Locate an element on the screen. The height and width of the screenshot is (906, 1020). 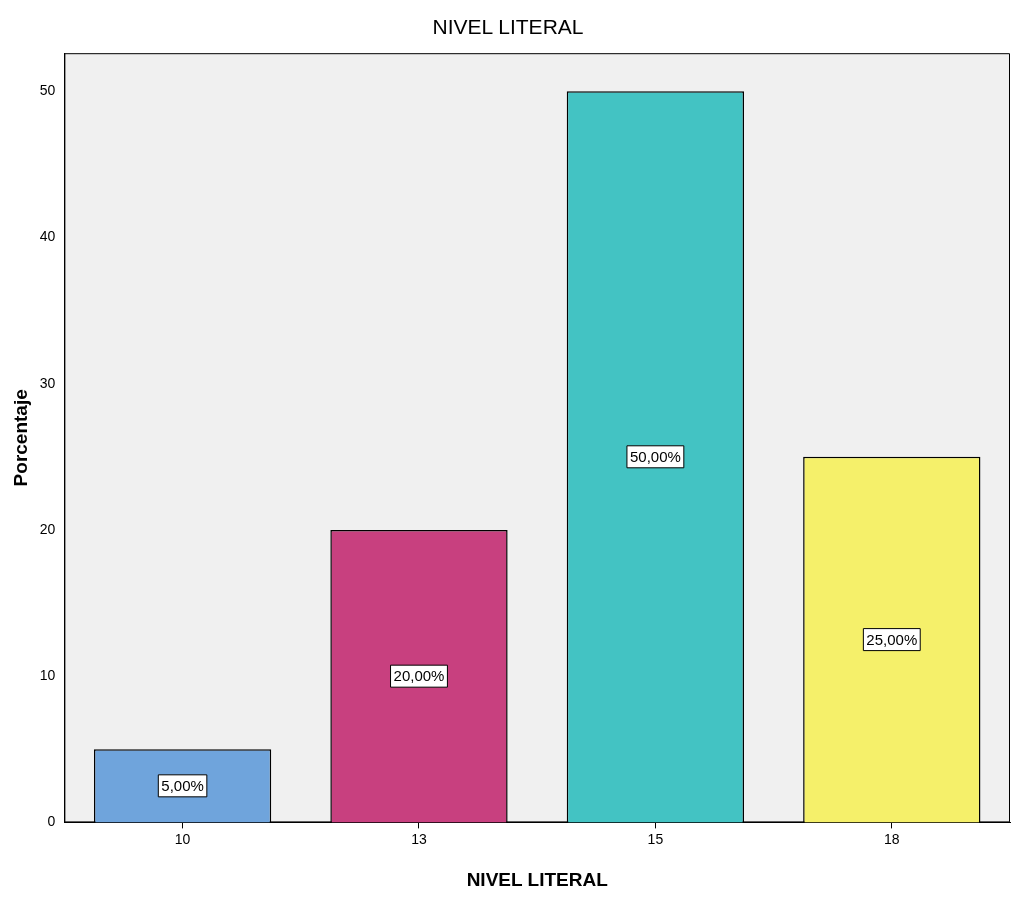
x-tick-label: 10 is located at coordinates (182, 838).